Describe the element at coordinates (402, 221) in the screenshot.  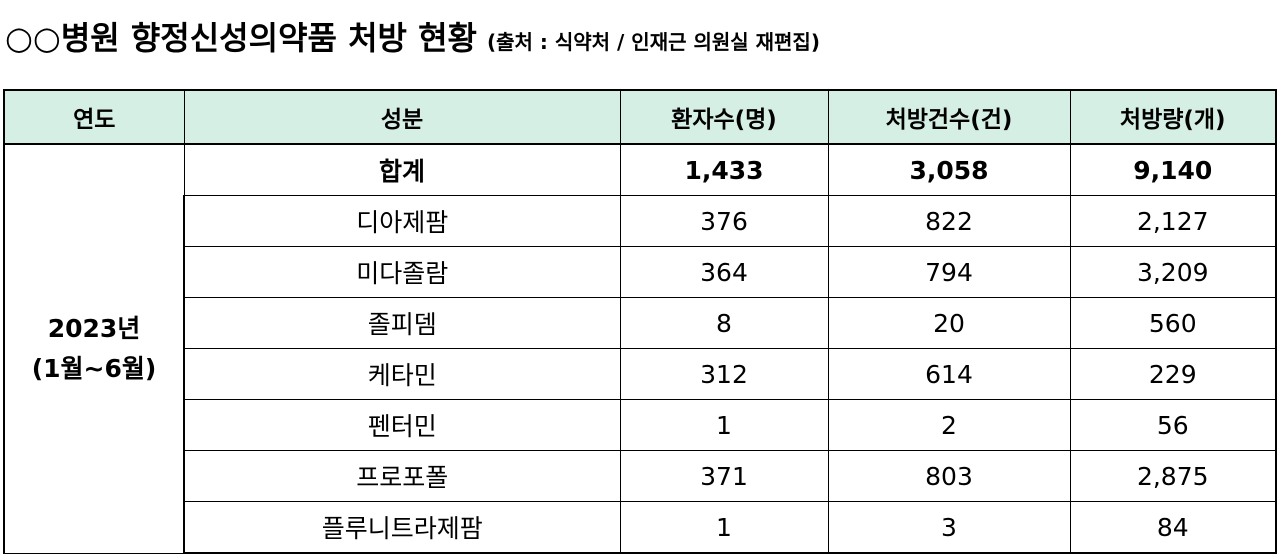
I see `ingredient-cell: 디아제팜` at that location.